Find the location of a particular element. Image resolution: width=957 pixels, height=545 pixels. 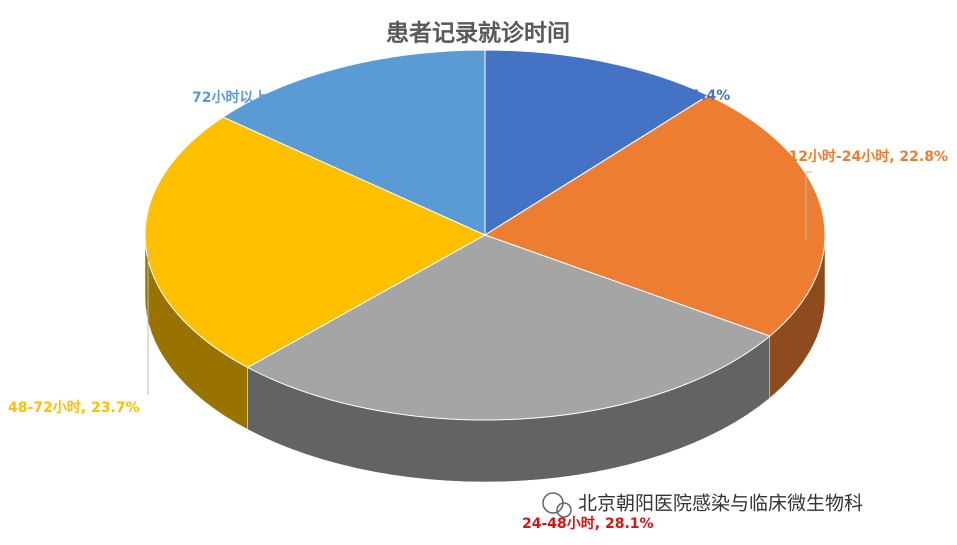

watermark-group: 北京朝阳医院感染与临床微生物科 is located at coordinates (702, 505).